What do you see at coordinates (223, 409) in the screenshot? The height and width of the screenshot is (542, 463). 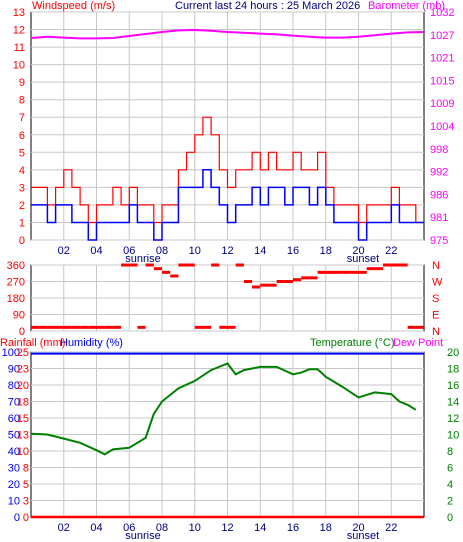 I see `temperature-series-line` at bounding box center [223, 409].